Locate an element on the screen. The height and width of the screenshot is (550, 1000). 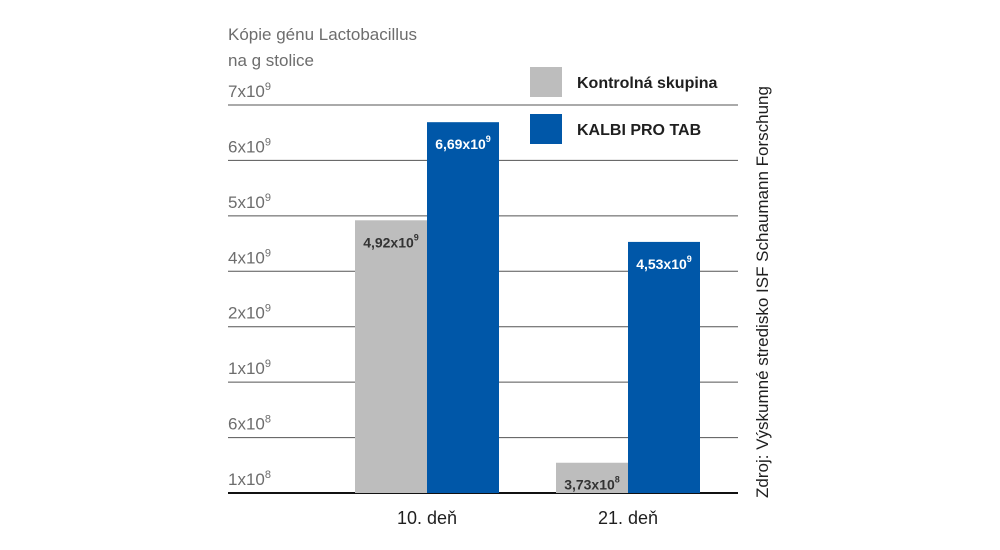
legend-label: KALBI PRO TAB is located at coordinates (639, 130).